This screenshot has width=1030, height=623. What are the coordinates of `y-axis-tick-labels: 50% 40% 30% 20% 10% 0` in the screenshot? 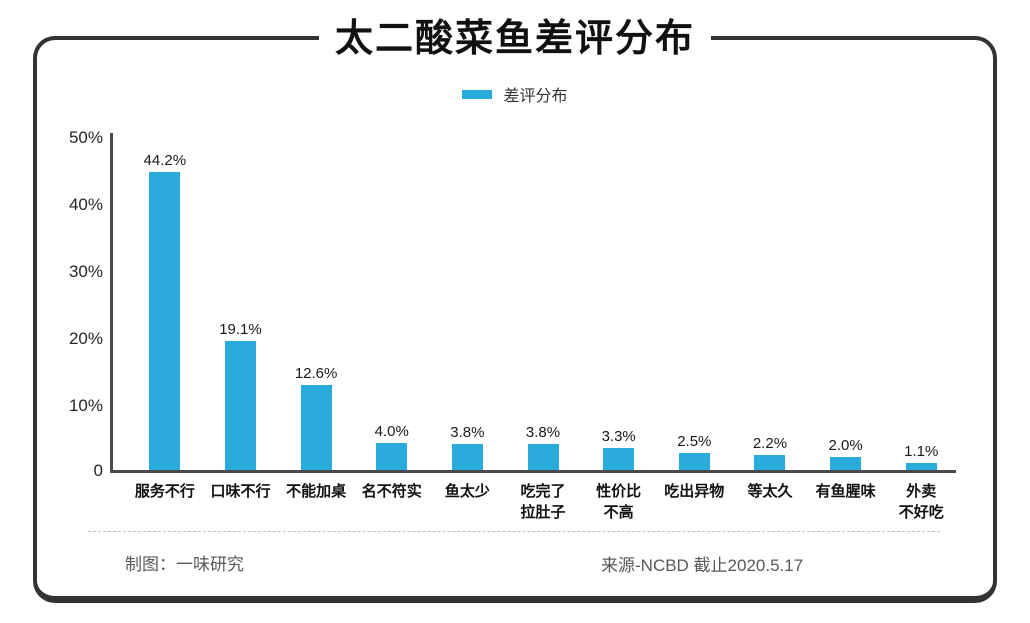 It's located at (51, 311).